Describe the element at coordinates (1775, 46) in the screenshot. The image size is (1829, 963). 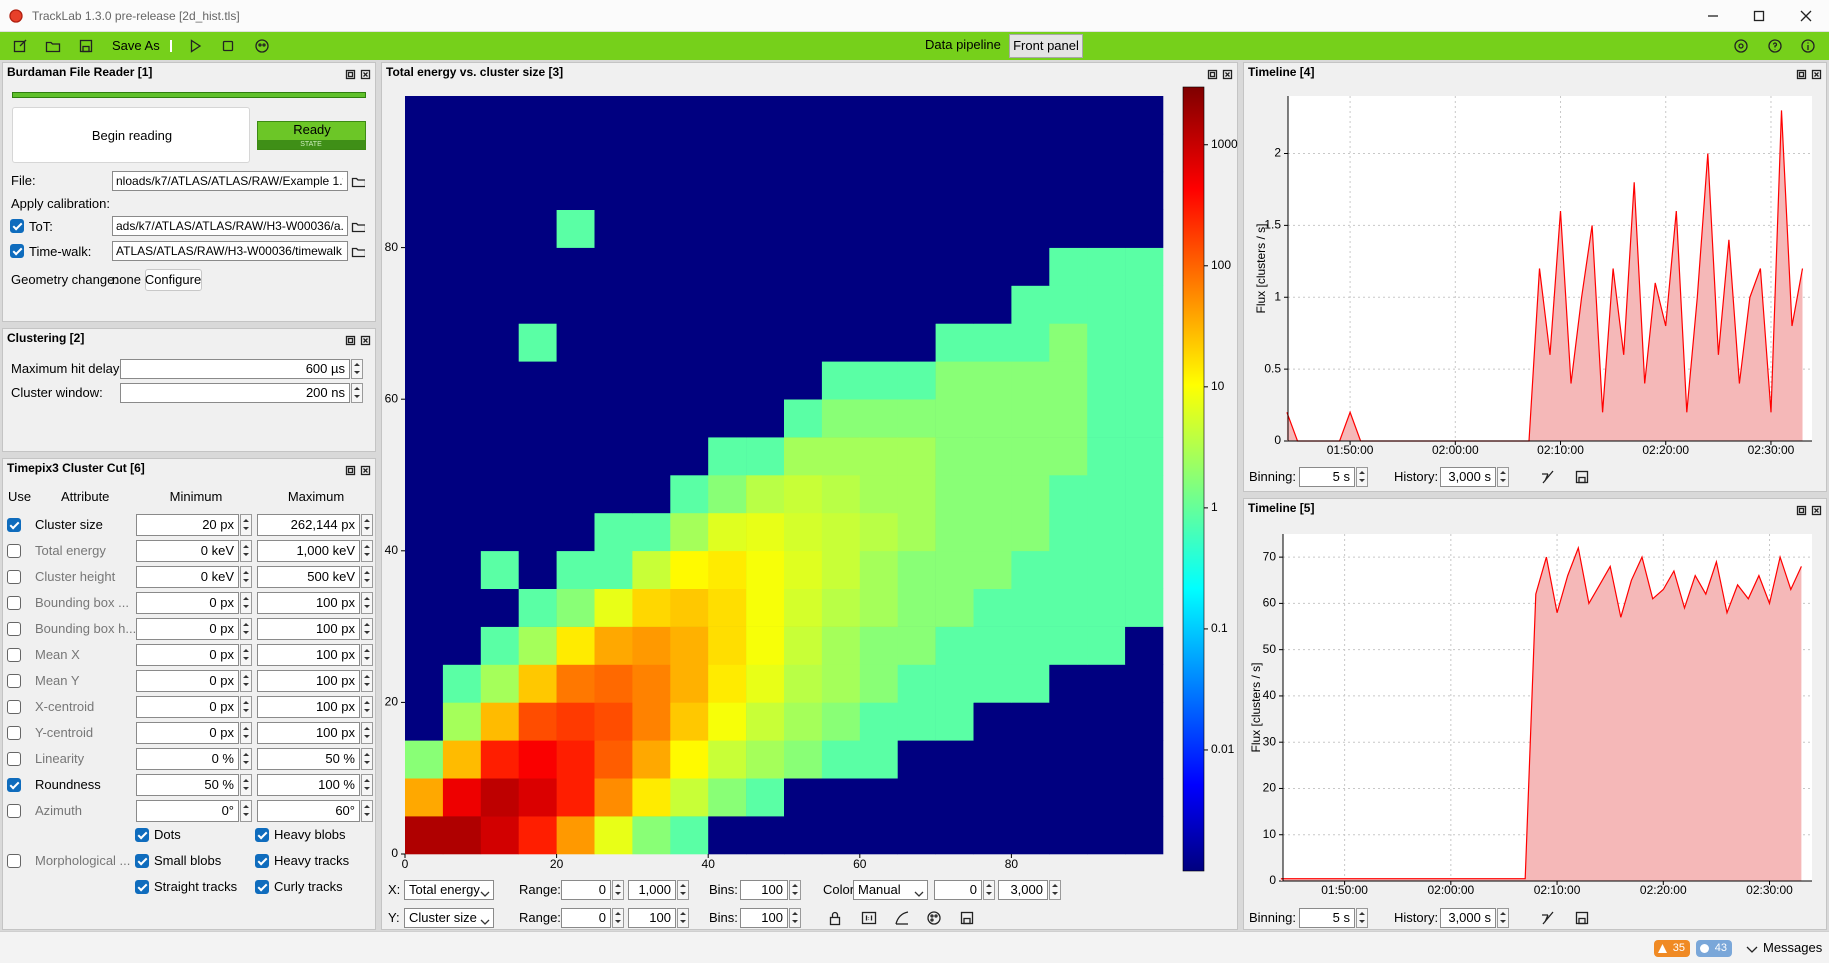
I see `help-button` at that location.